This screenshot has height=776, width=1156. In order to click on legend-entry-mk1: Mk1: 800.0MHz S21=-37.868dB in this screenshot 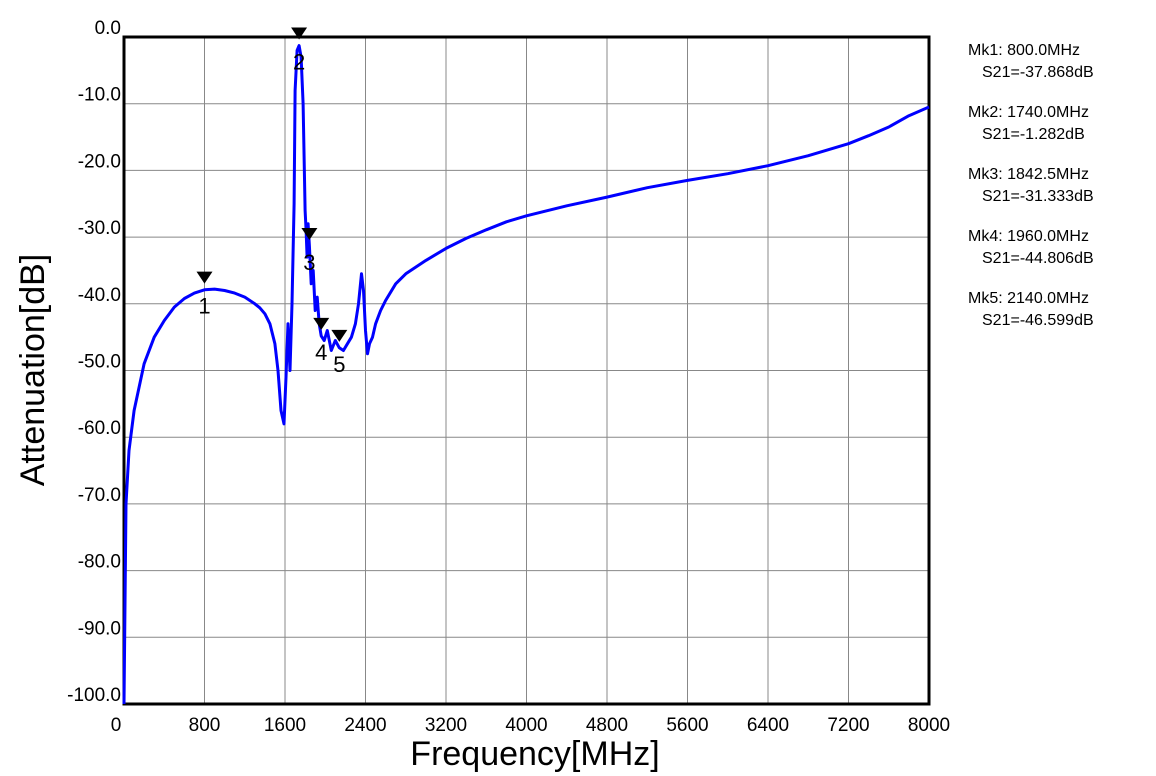, I will do `click(1031, 62)`.